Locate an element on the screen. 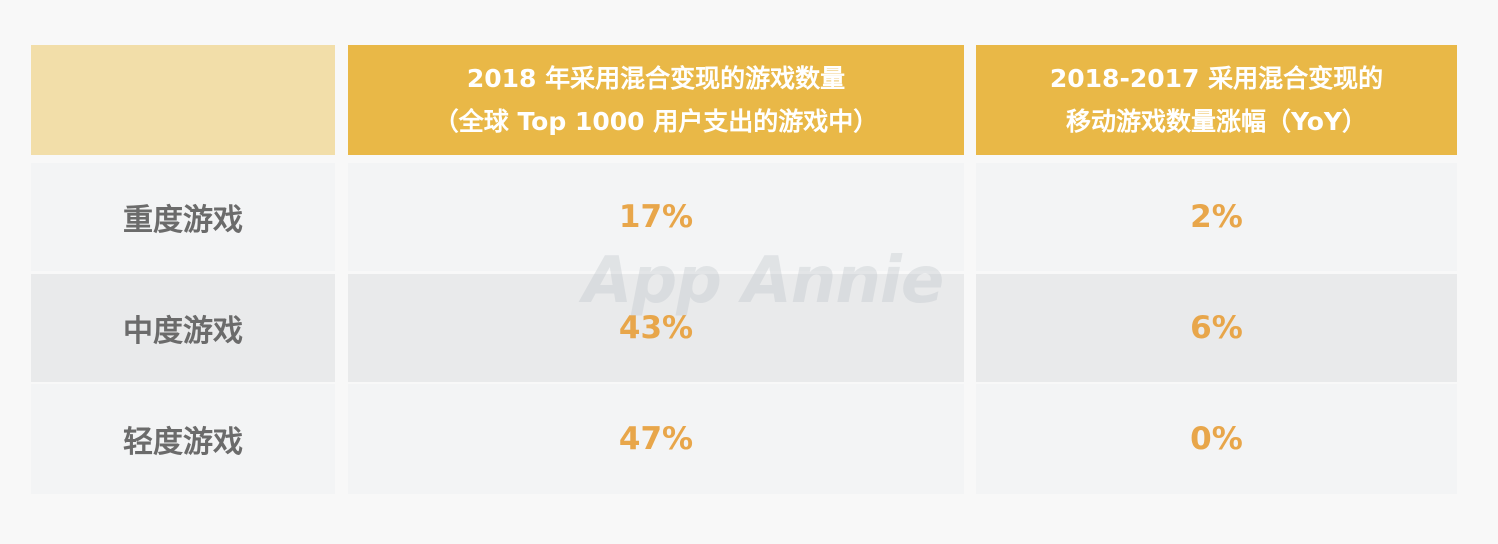  table-cell-value: 47% is located at coordinates (656, 439).